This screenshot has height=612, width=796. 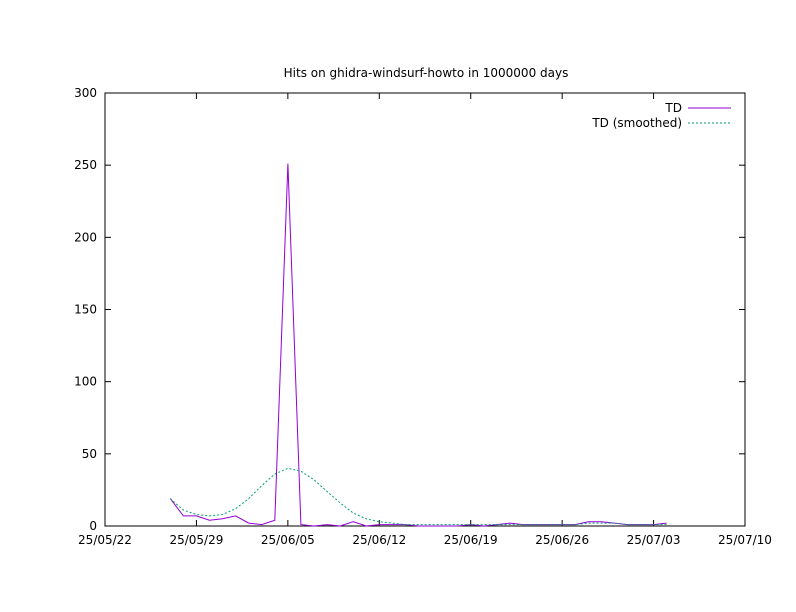 What do you see at coordinates (105, 540) in the screenshot?
I see `x-tick-label: 25/05/22` at bounding box center [105, 540].